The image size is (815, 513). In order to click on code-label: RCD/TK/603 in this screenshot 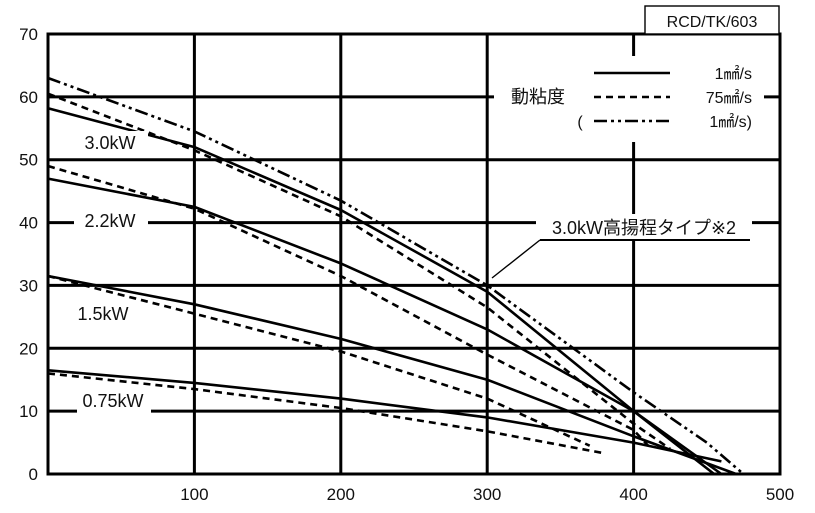, I will do `click(712, 22)`.